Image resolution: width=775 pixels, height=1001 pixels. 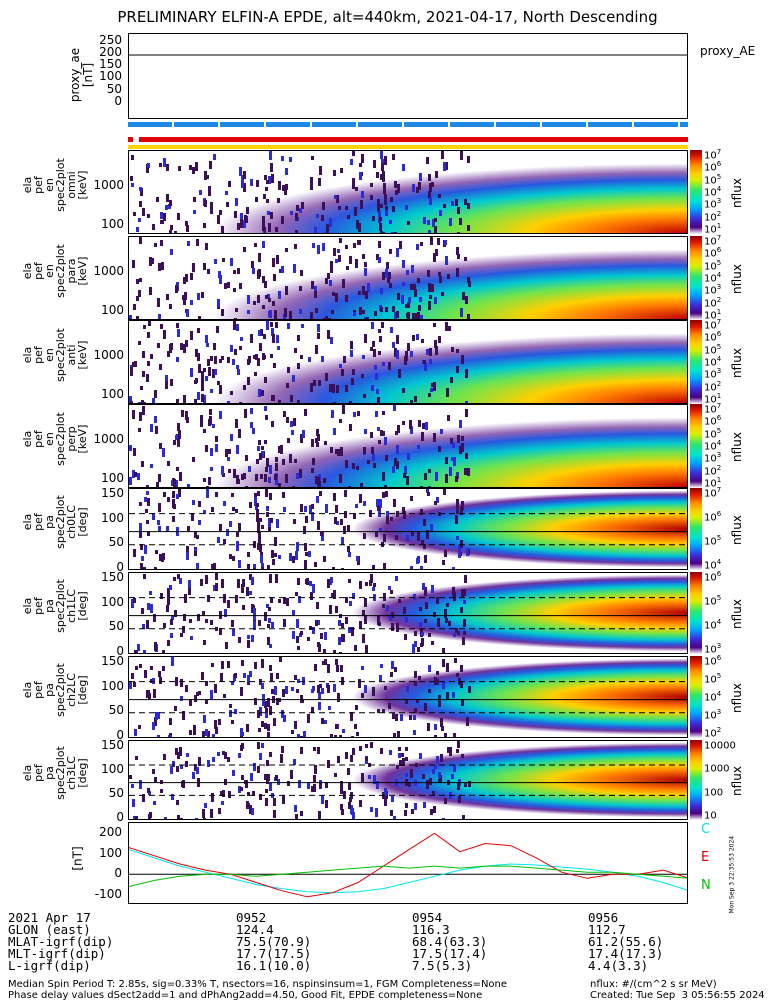 I want to click on colorbar-label: 1000, so click(x=716, y=768).